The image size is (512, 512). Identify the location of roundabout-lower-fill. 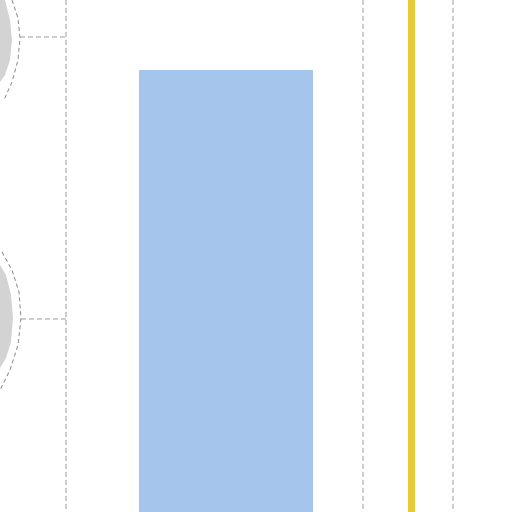
(6, 316).